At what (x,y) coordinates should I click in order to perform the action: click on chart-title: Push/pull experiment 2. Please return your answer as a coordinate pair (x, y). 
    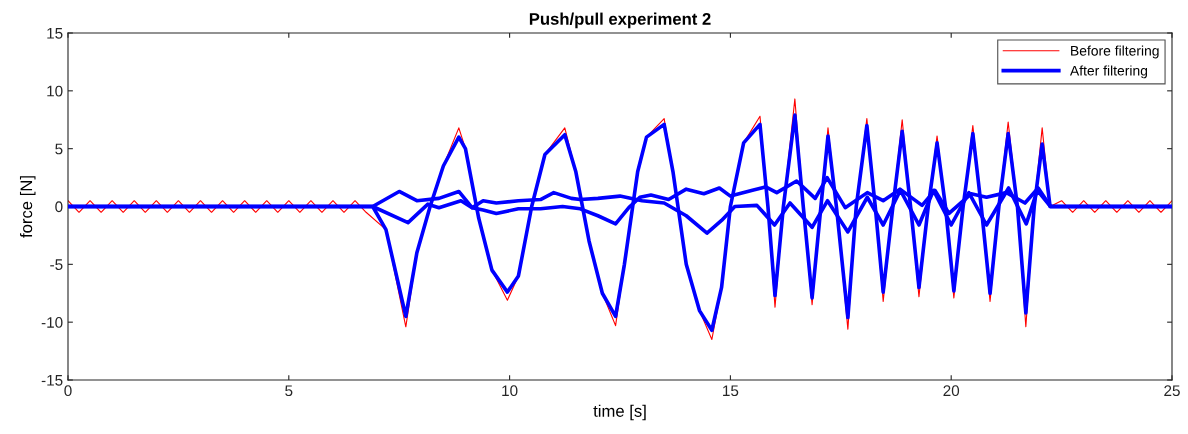
    Looking at the image, I should click on (620, 20).